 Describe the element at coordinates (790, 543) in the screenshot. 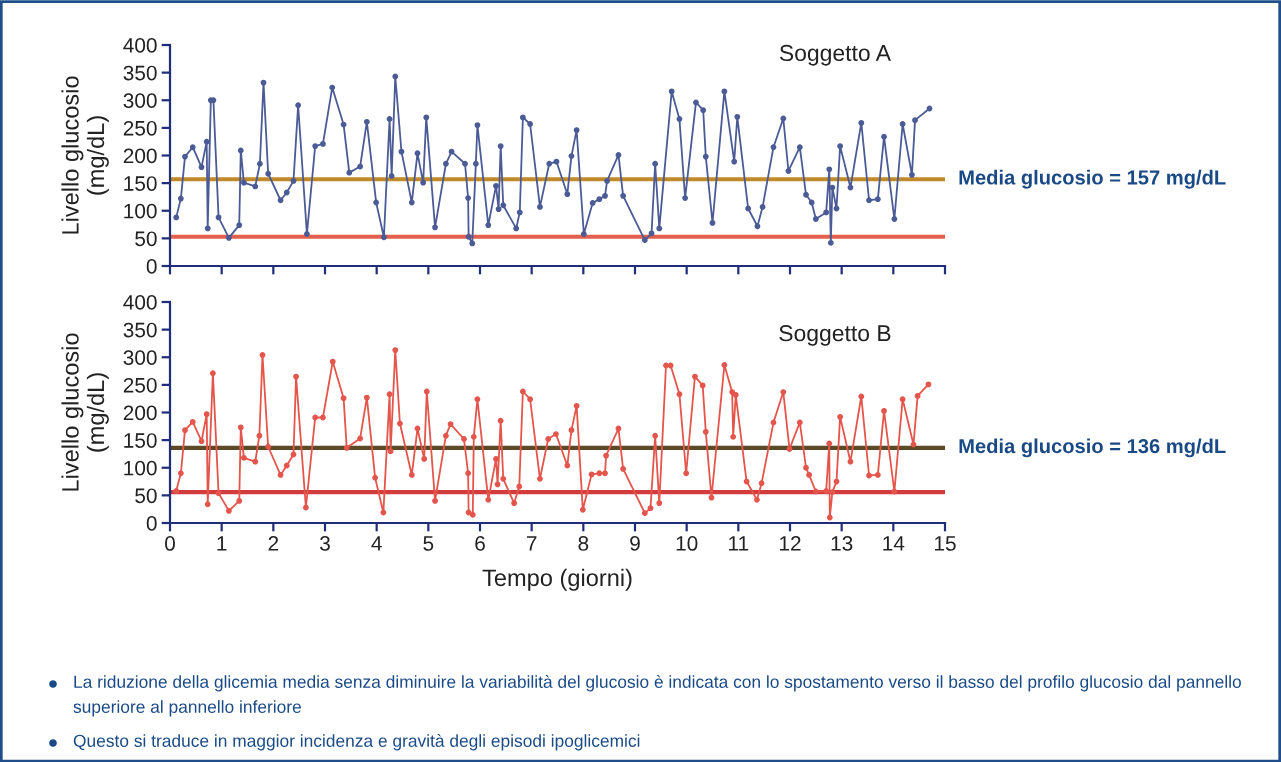

I see `x-tick-label: 12` at that location.